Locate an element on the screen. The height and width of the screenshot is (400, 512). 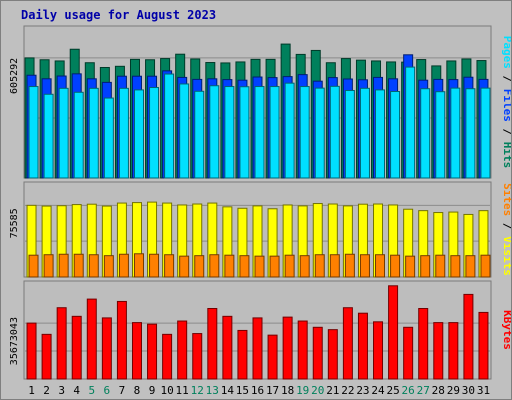
legend-pages-files-hits: Pages / Files / Hits is located at coordinates (506, 102).